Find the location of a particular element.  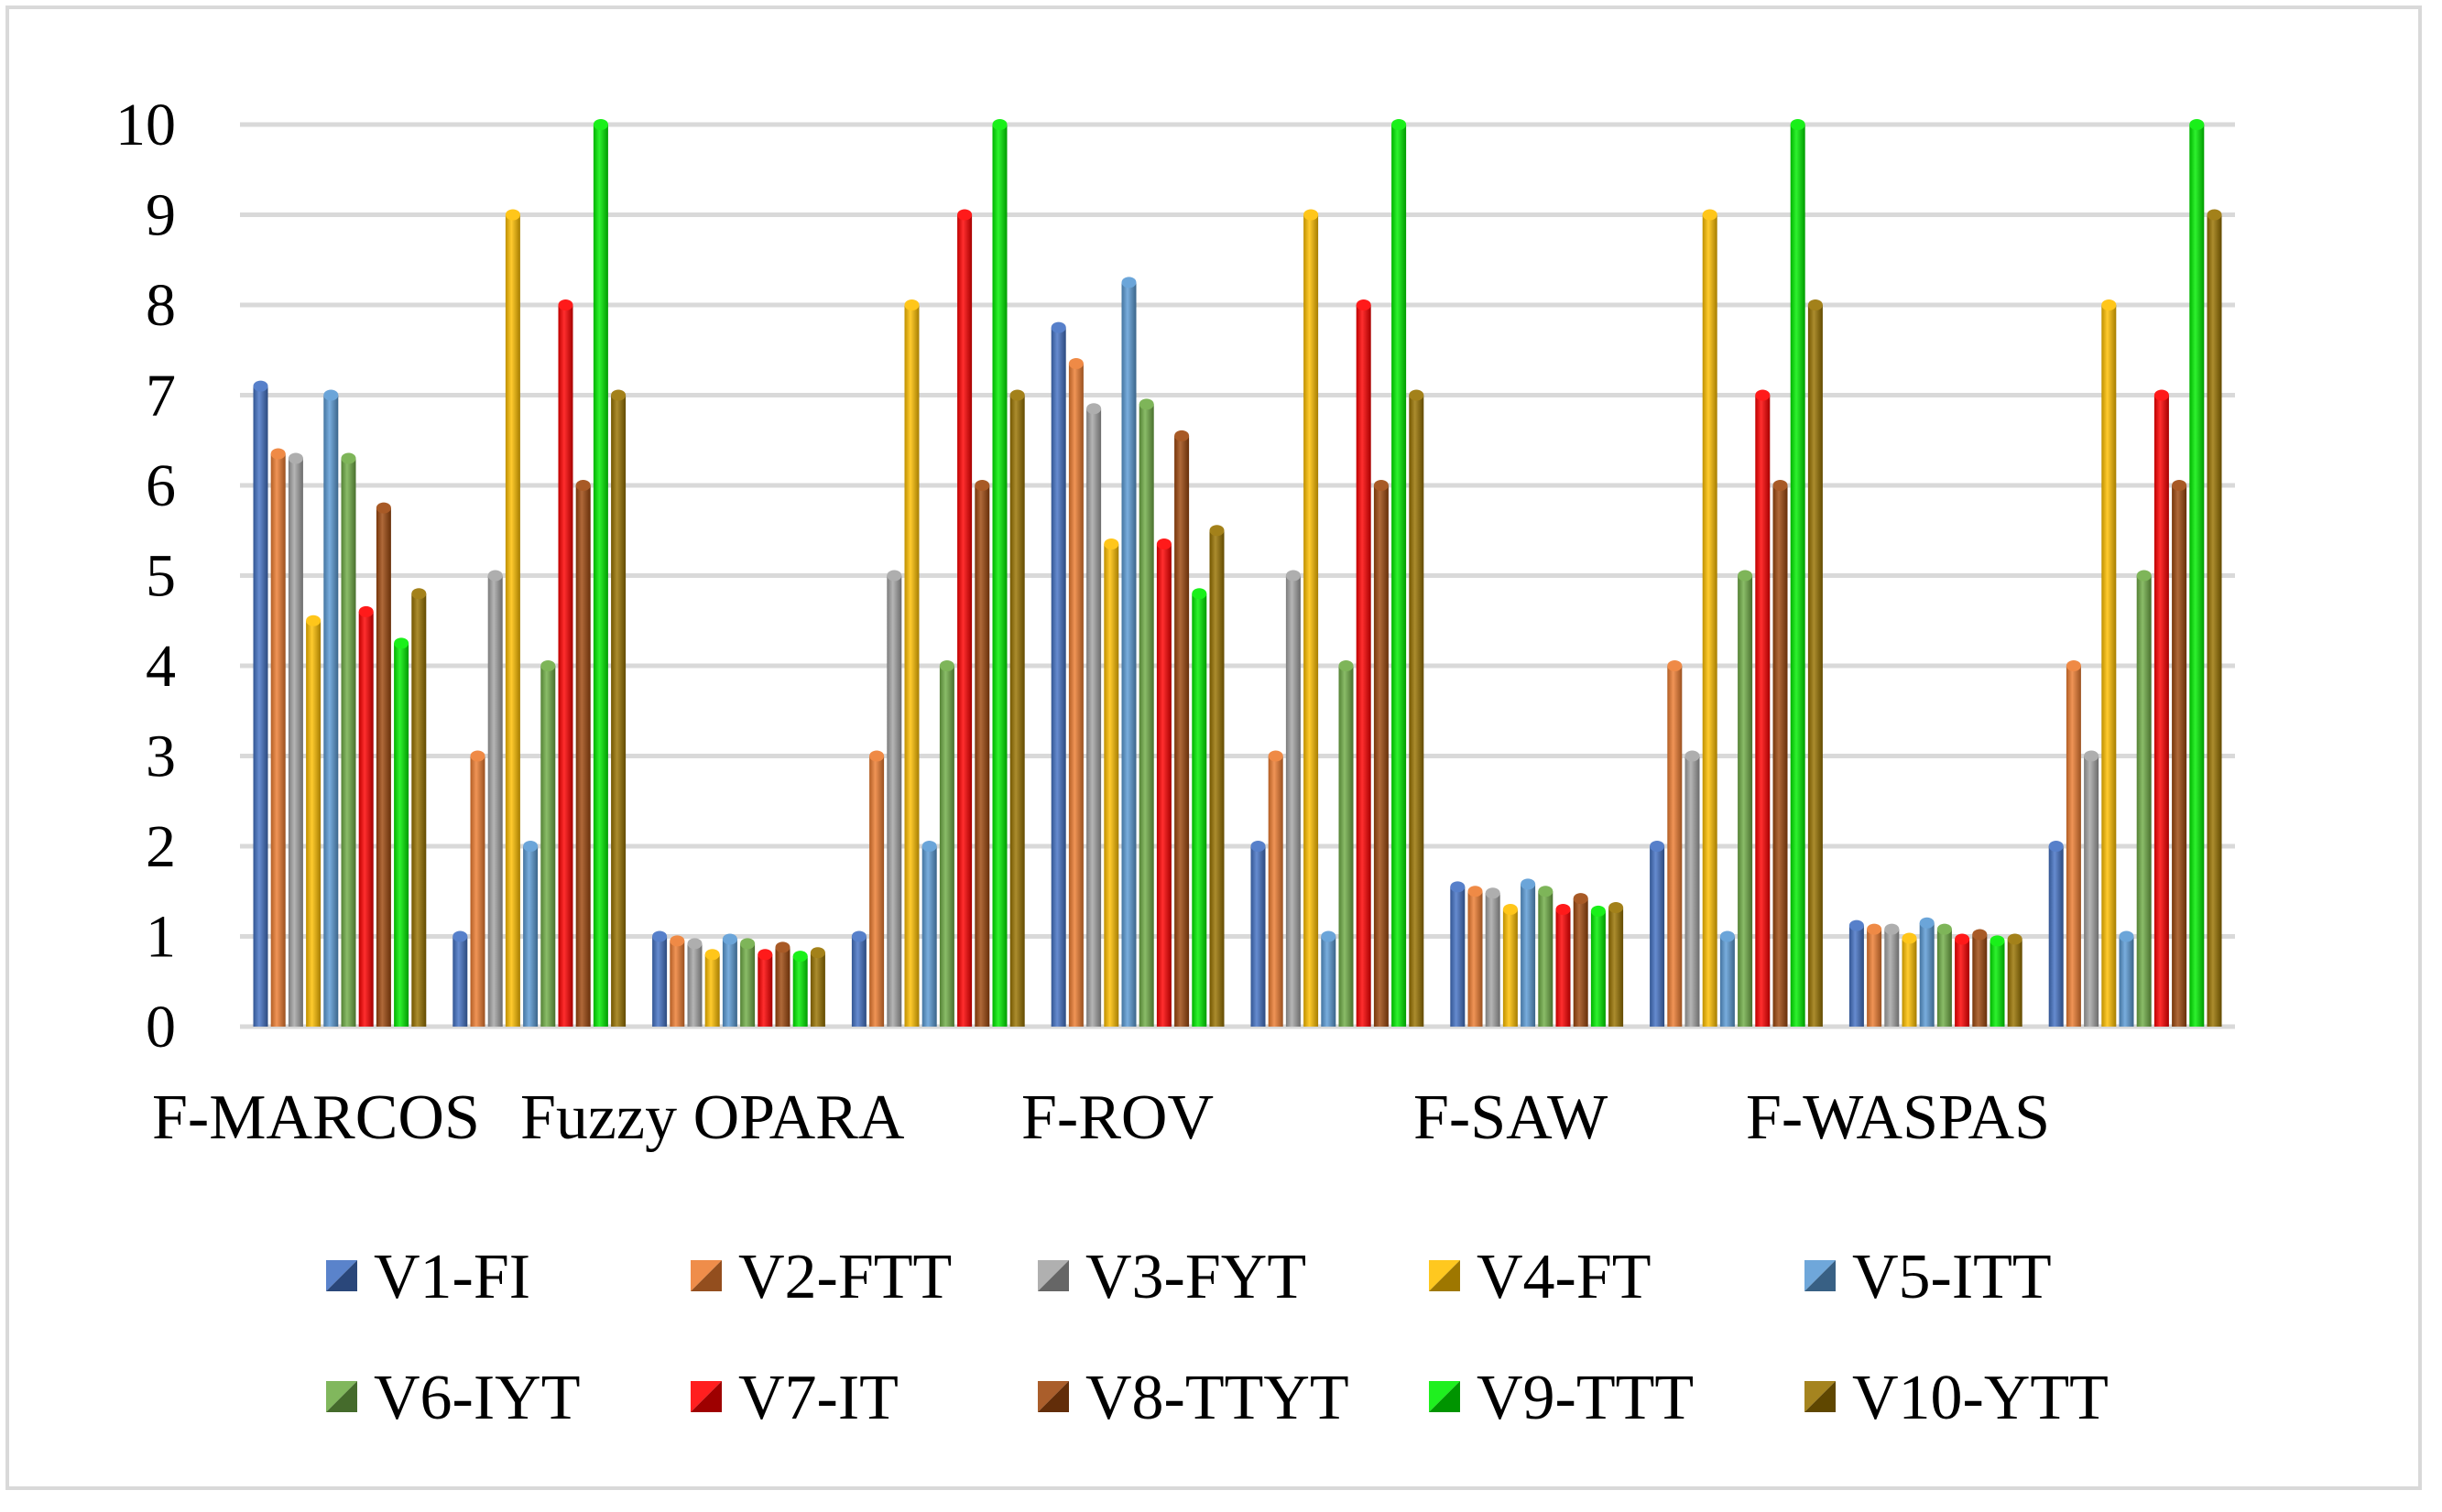

legend-item: V10-YTT is located at coordinates (1956, 1398).